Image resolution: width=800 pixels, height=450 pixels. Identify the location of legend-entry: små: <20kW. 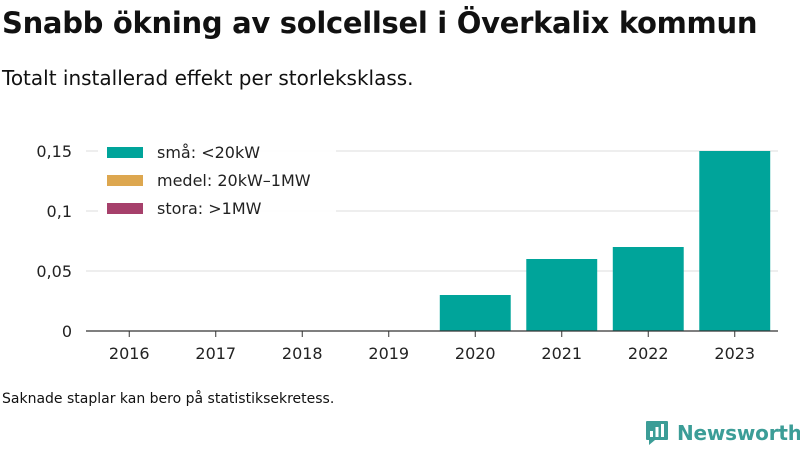
(208, 152).